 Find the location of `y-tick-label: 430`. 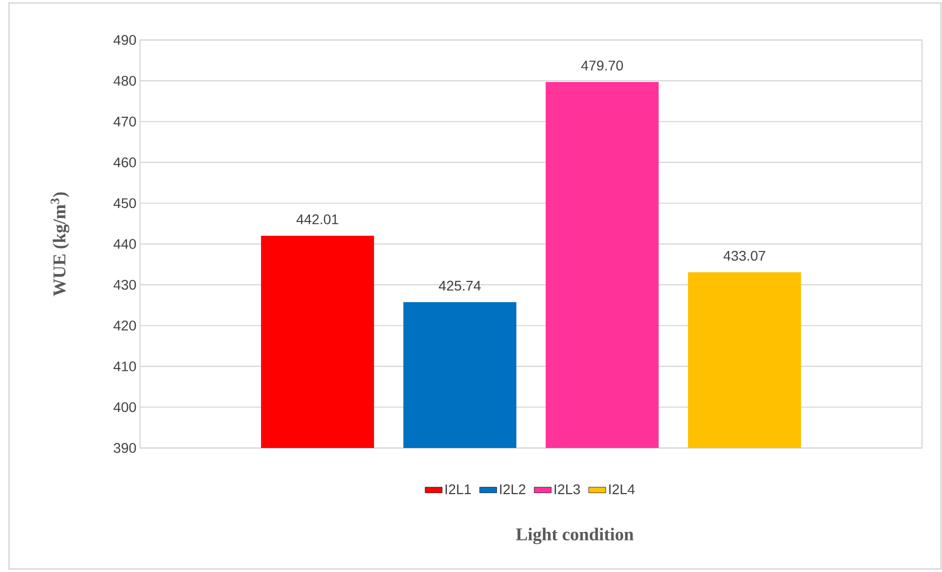

y-tick-label: 430 is located at coordinates (125, 285).